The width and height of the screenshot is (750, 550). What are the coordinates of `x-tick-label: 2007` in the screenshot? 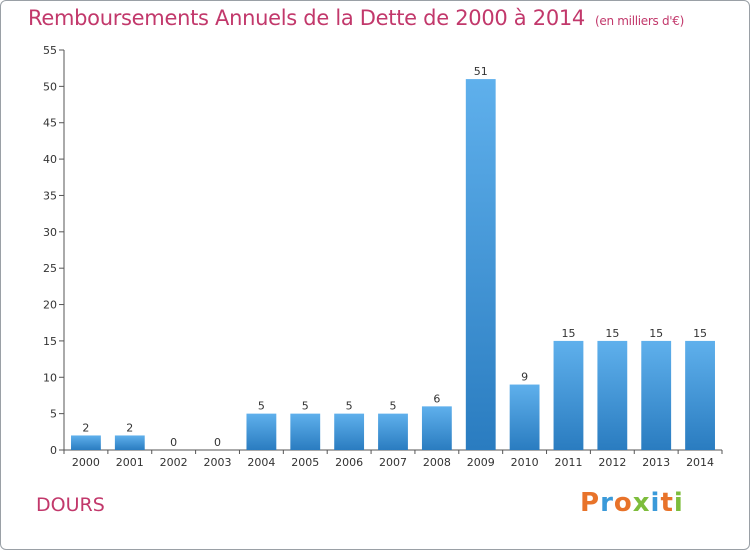 It's located at (393, 462).